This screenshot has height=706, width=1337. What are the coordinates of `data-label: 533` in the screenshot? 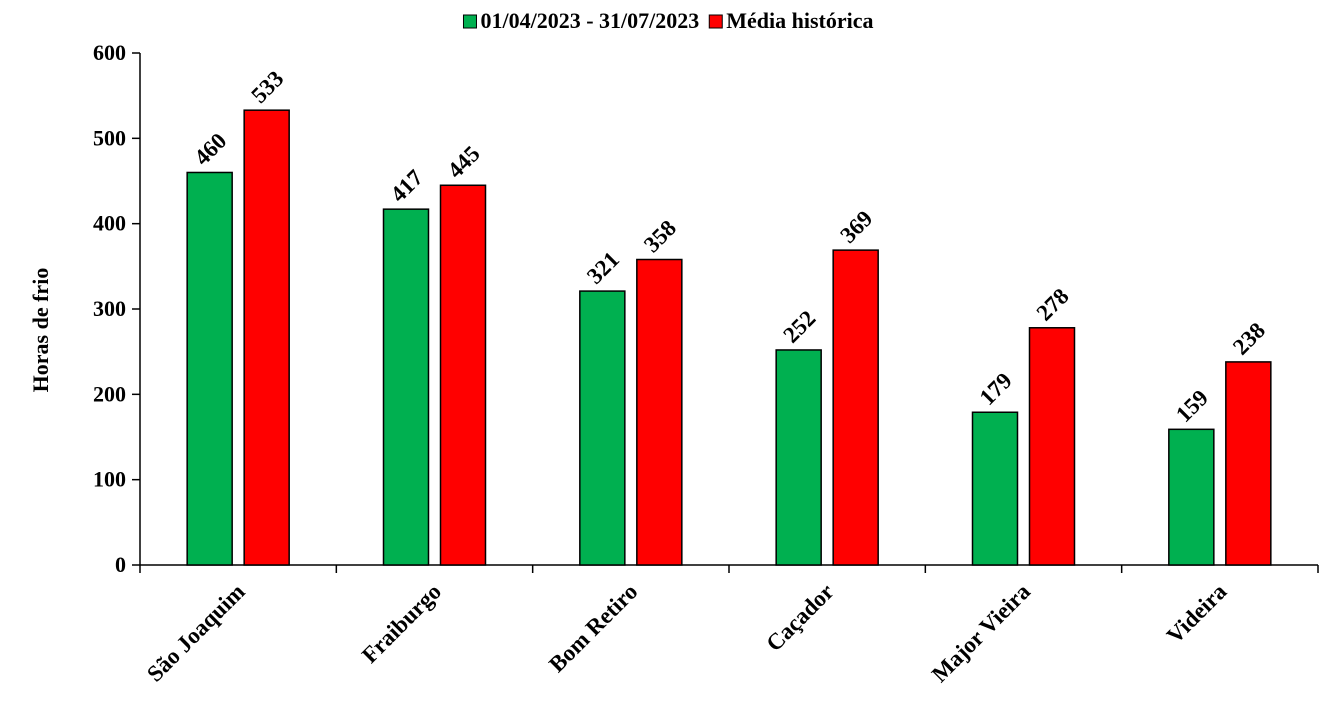 It's located at (267, 87).